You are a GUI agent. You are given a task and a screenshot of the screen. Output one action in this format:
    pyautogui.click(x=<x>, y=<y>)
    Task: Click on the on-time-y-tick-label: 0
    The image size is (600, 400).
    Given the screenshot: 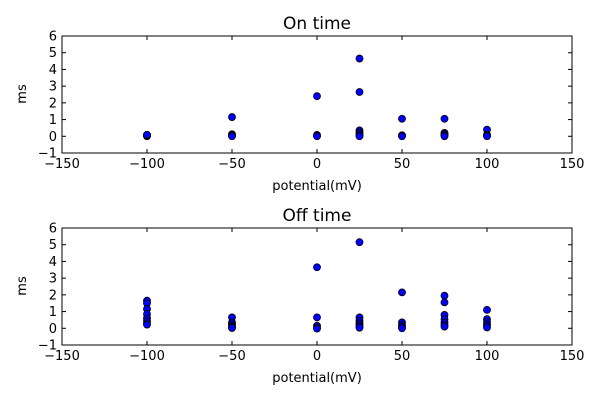 What is the action you would take?
    pyautogui.click(x=53, y=137)
    